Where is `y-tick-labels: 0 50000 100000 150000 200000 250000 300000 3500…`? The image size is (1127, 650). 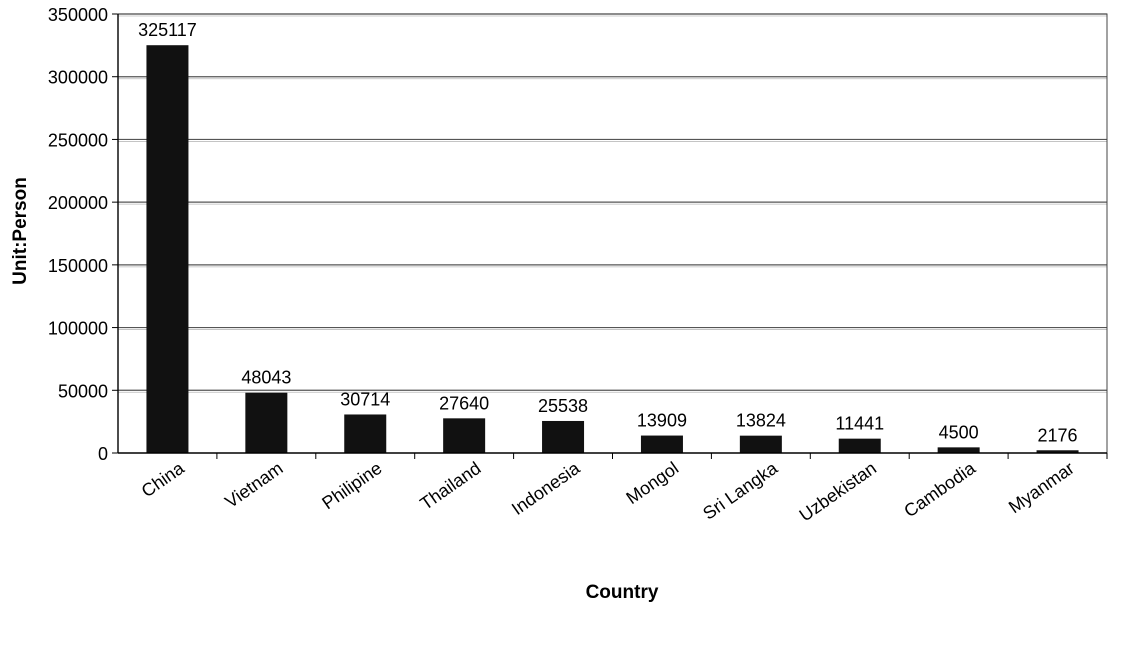 y-tick-labels: 0 50000 100000 150000 200000 250000 300000 3500… is located at coordinates (78, 234).